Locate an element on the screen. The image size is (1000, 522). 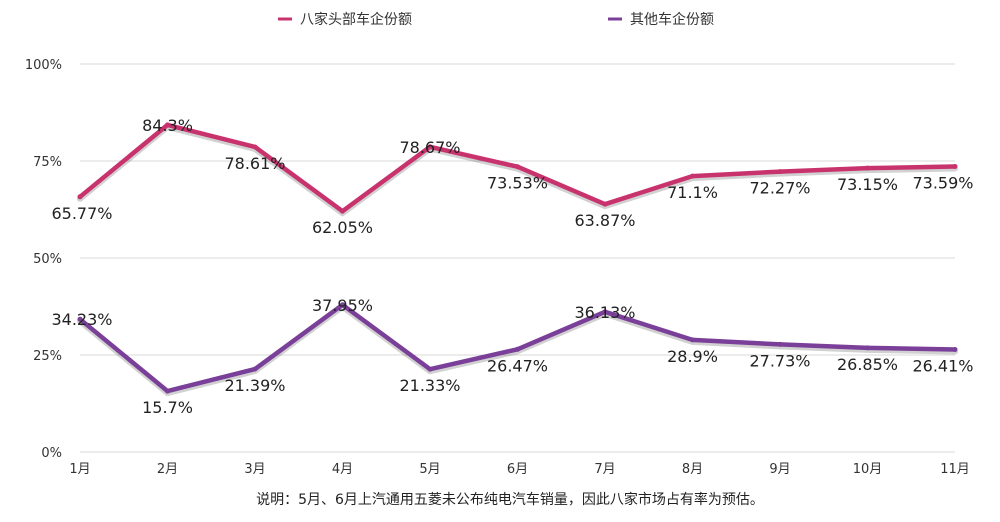
data-label: 63.87% is located at coordinates (604, 220).